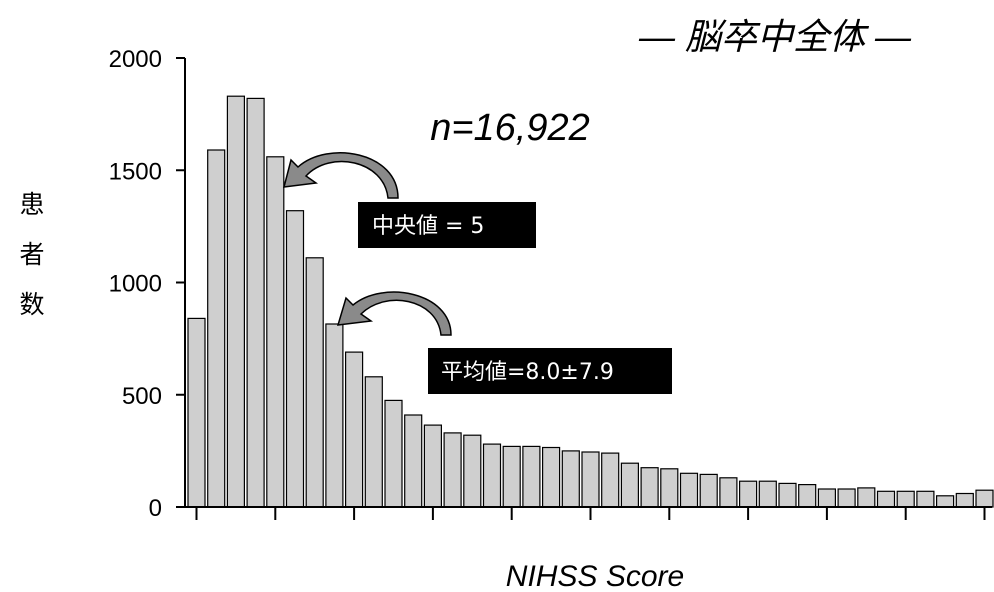 This screenshot has width=994, height=592. Describe the element at coordinates (394, 313) in the screenshot. I see `mean-arrow-icon` at that location.